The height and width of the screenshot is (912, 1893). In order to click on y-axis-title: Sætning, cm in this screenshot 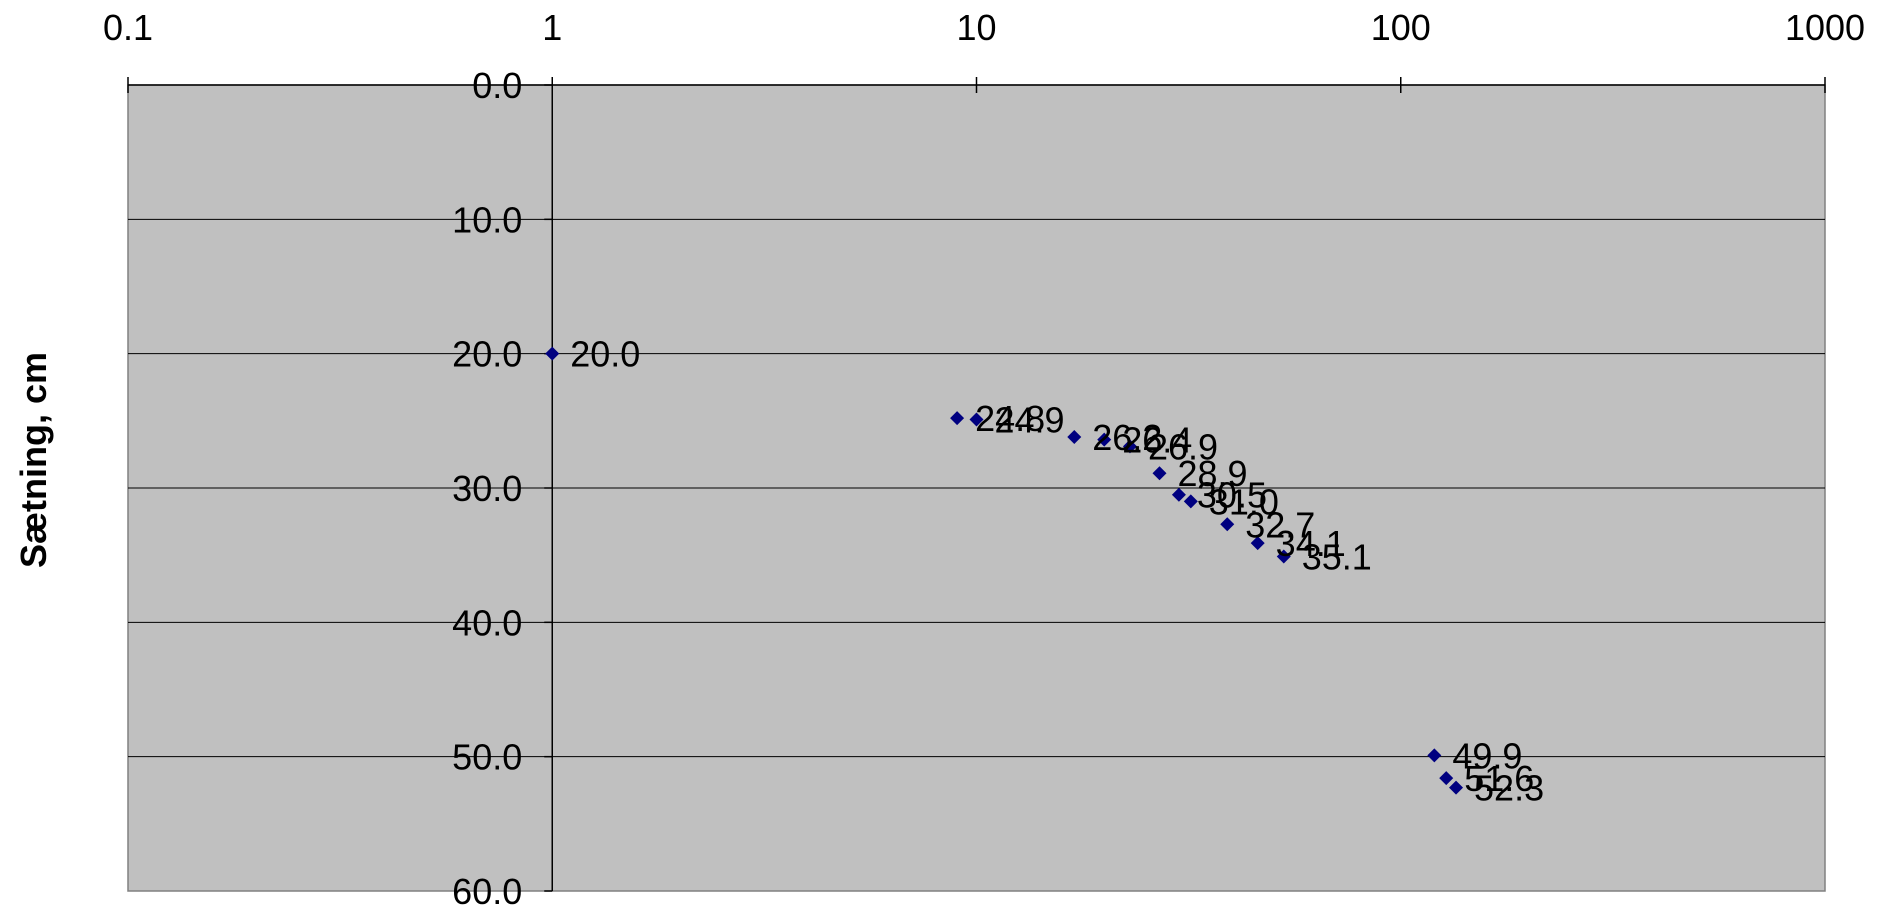, I will do `click(33, 460)`.